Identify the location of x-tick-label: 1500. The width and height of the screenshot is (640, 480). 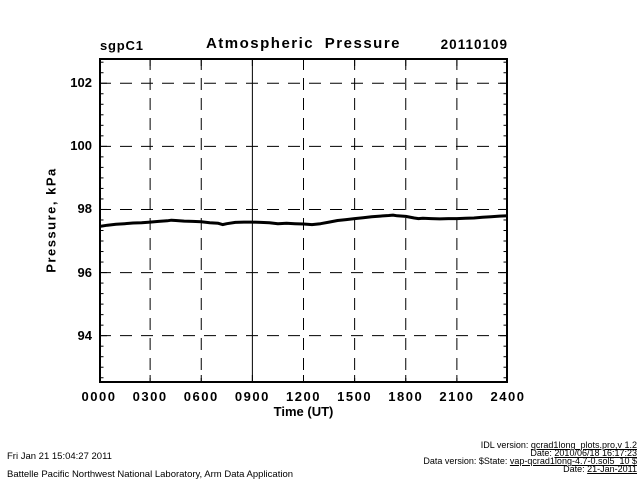
(355, 396).